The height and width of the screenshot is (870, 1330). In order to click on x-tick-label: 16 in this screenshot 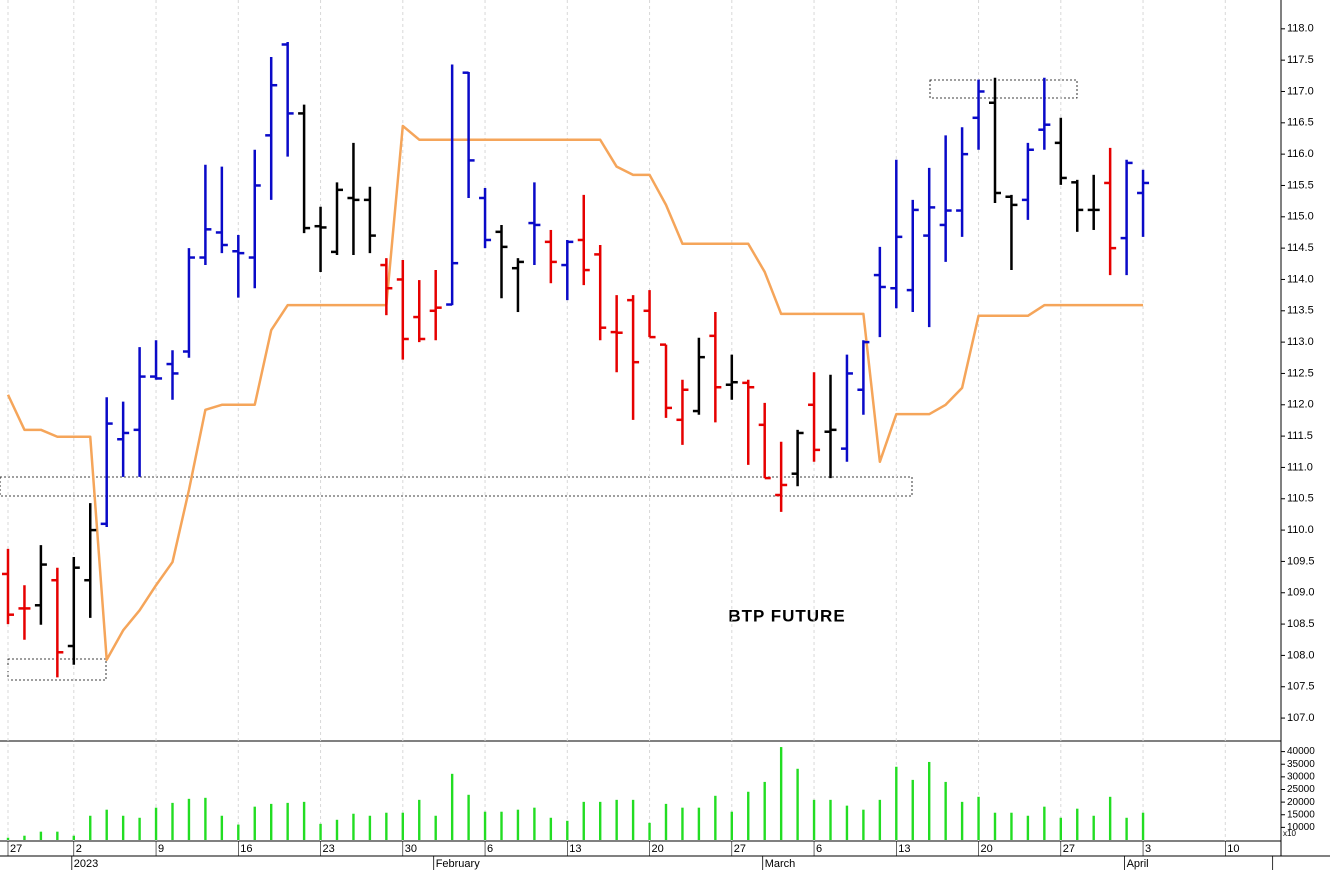, I will do `click(246, 849)`.